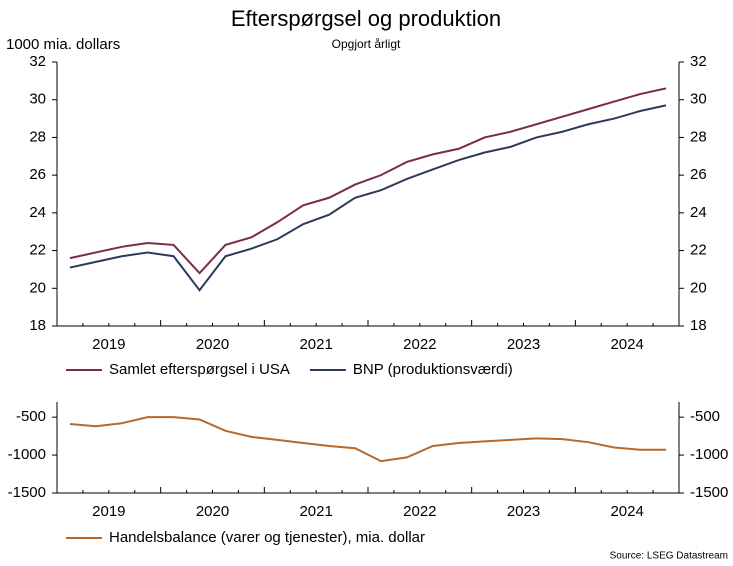  Describe the element at coordinates (366, 44) in the screenshot. I see `subtitle: Opgjort årligt` at that location.